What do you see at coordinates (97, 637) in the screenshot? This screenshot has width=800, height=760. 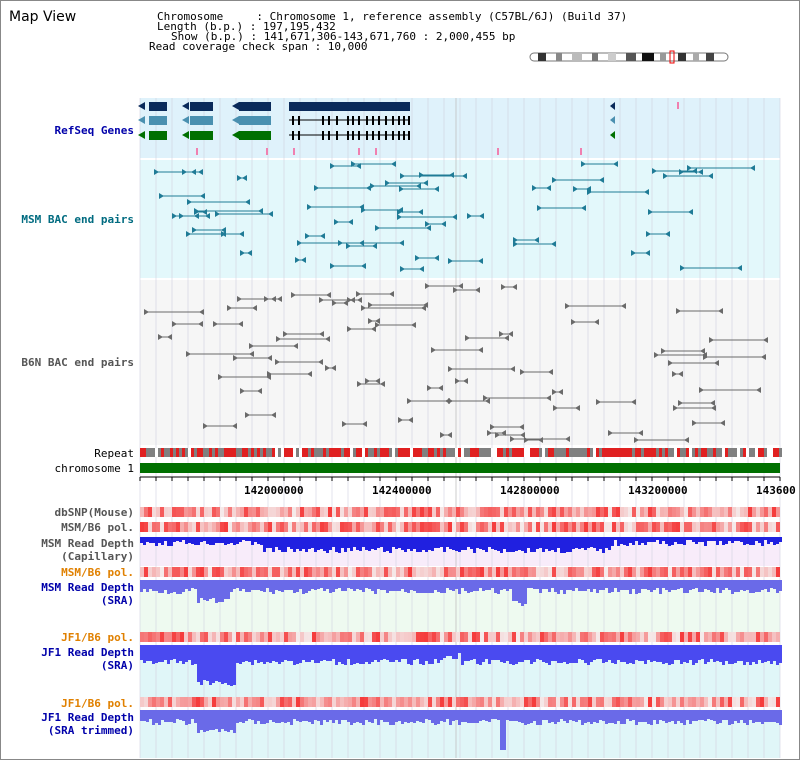 I see `track-label-jf1-b6-pol: JF1/B6 pol.` at bounding box center [97, 637].